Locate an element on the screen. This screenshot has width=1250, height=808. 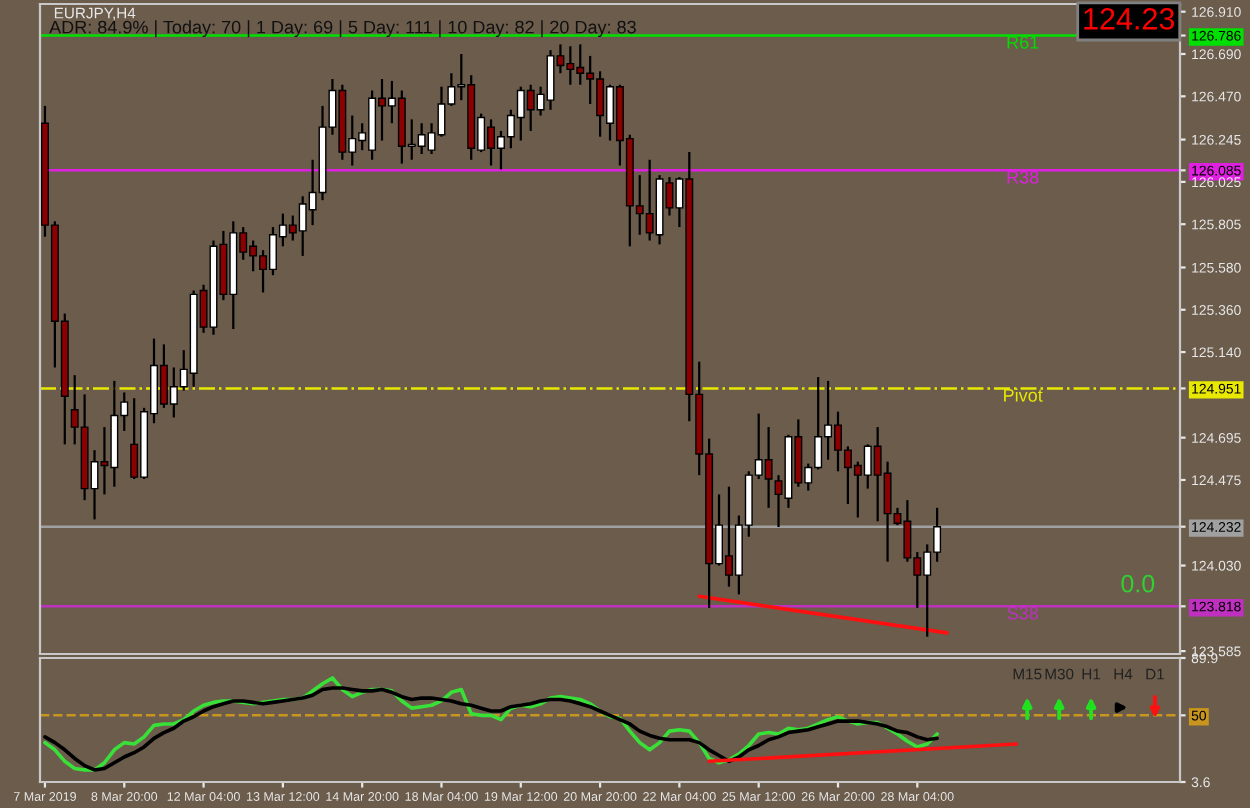
ref-line-label: R38 is located at coordinates (1023, 177).